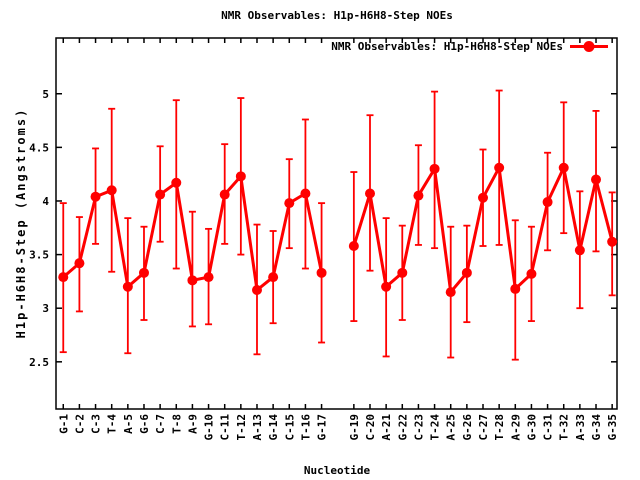  I want to click on x-tick-label: G-34, so click(596, 427).